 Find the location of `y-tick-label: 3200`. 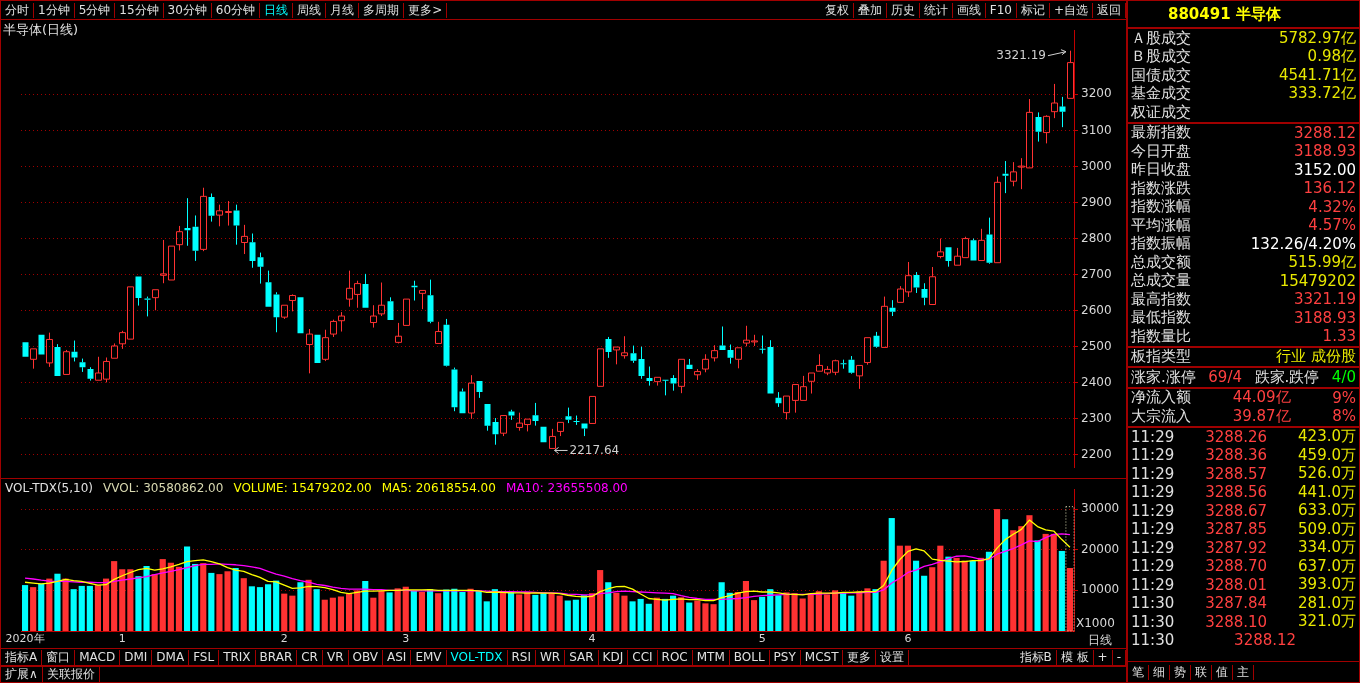

y-tick-label: 3200 is located at coordinates (1096, 93).